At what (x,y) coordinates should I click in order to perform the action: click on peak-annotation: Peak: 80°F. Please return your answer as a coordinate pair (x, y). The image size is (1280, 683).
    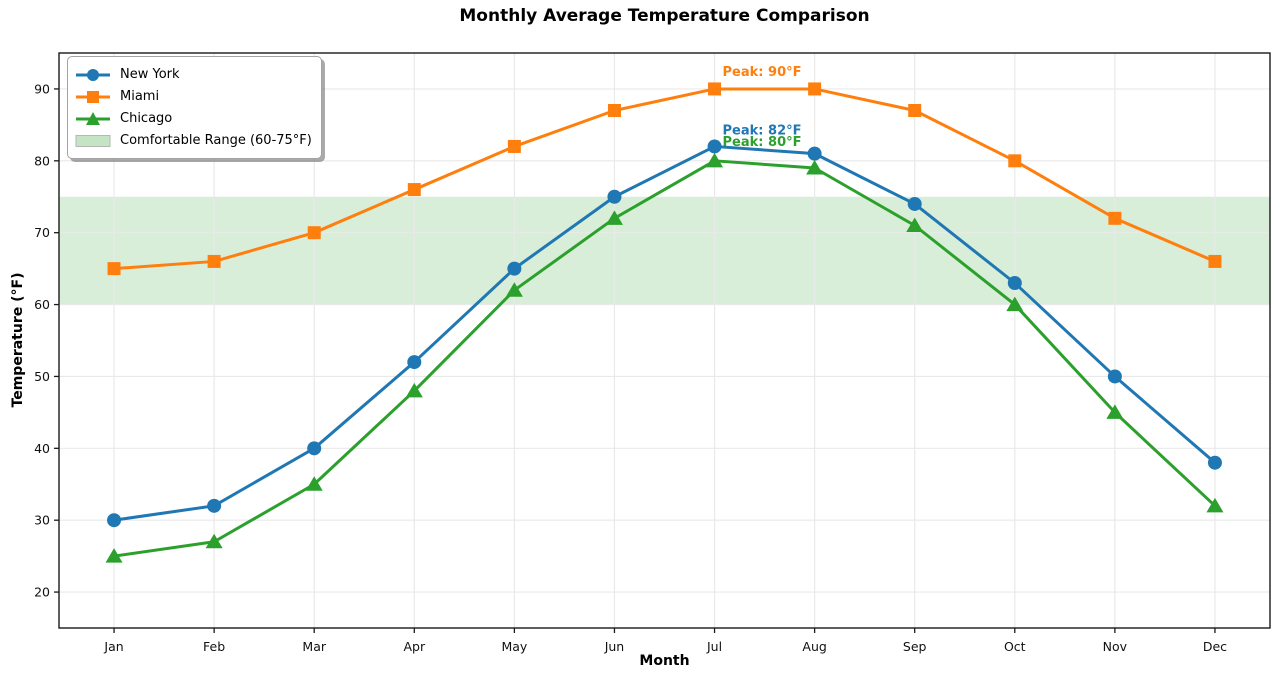
    Looking at the image, I should click on (762, 142).